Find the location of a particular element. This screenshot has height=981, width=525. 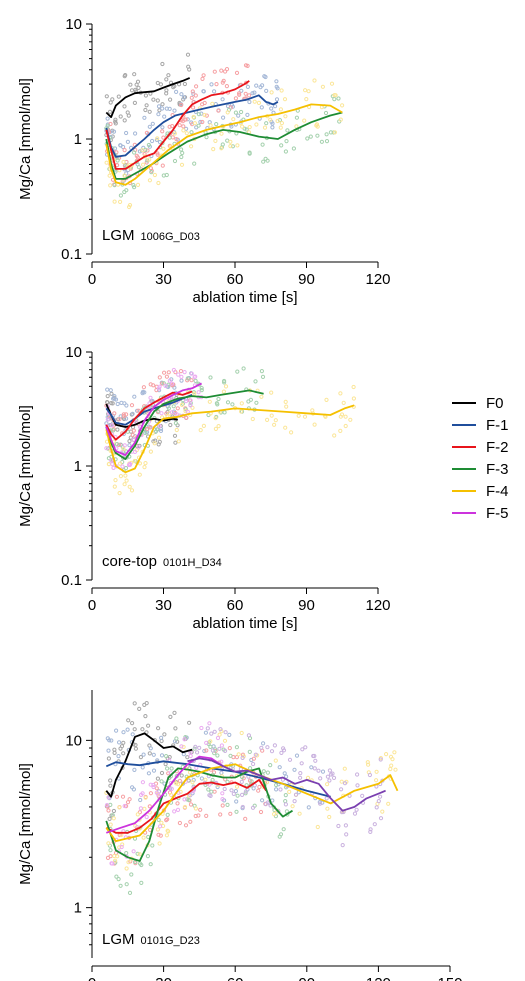

legend-label: F-4 is located at coordinates (497, 491).